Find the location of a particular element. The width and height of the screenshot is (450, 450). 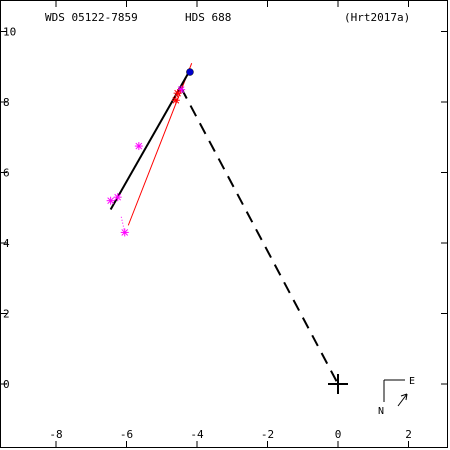

latest-position-point is located at coordinates (190, 72).